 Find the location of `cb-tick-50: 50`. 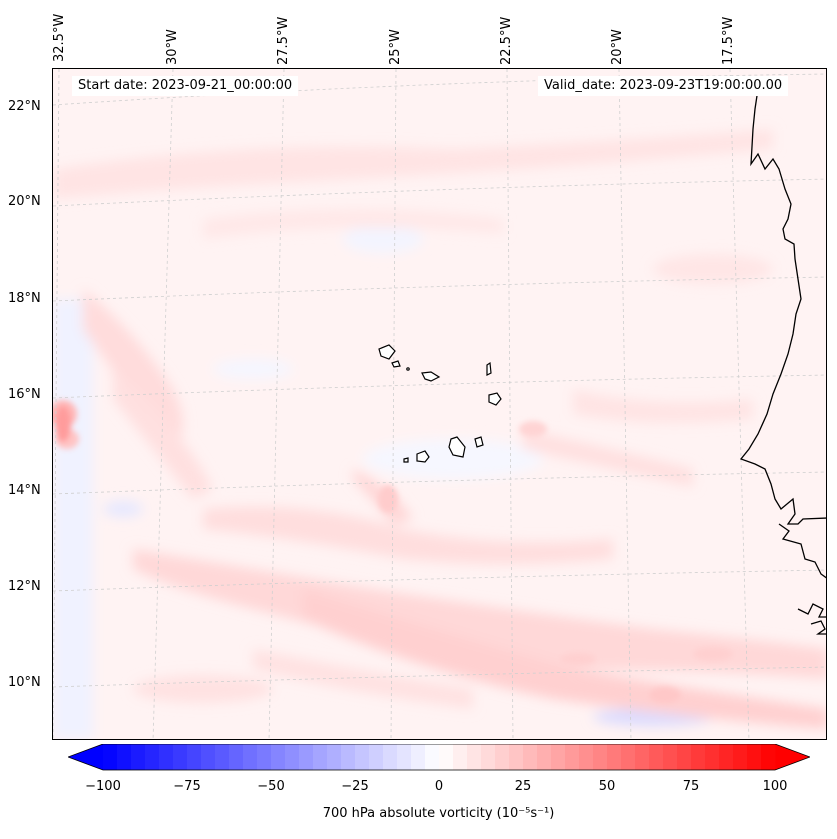

cb-tick-50: 50 is located at coordinates (607, 786).